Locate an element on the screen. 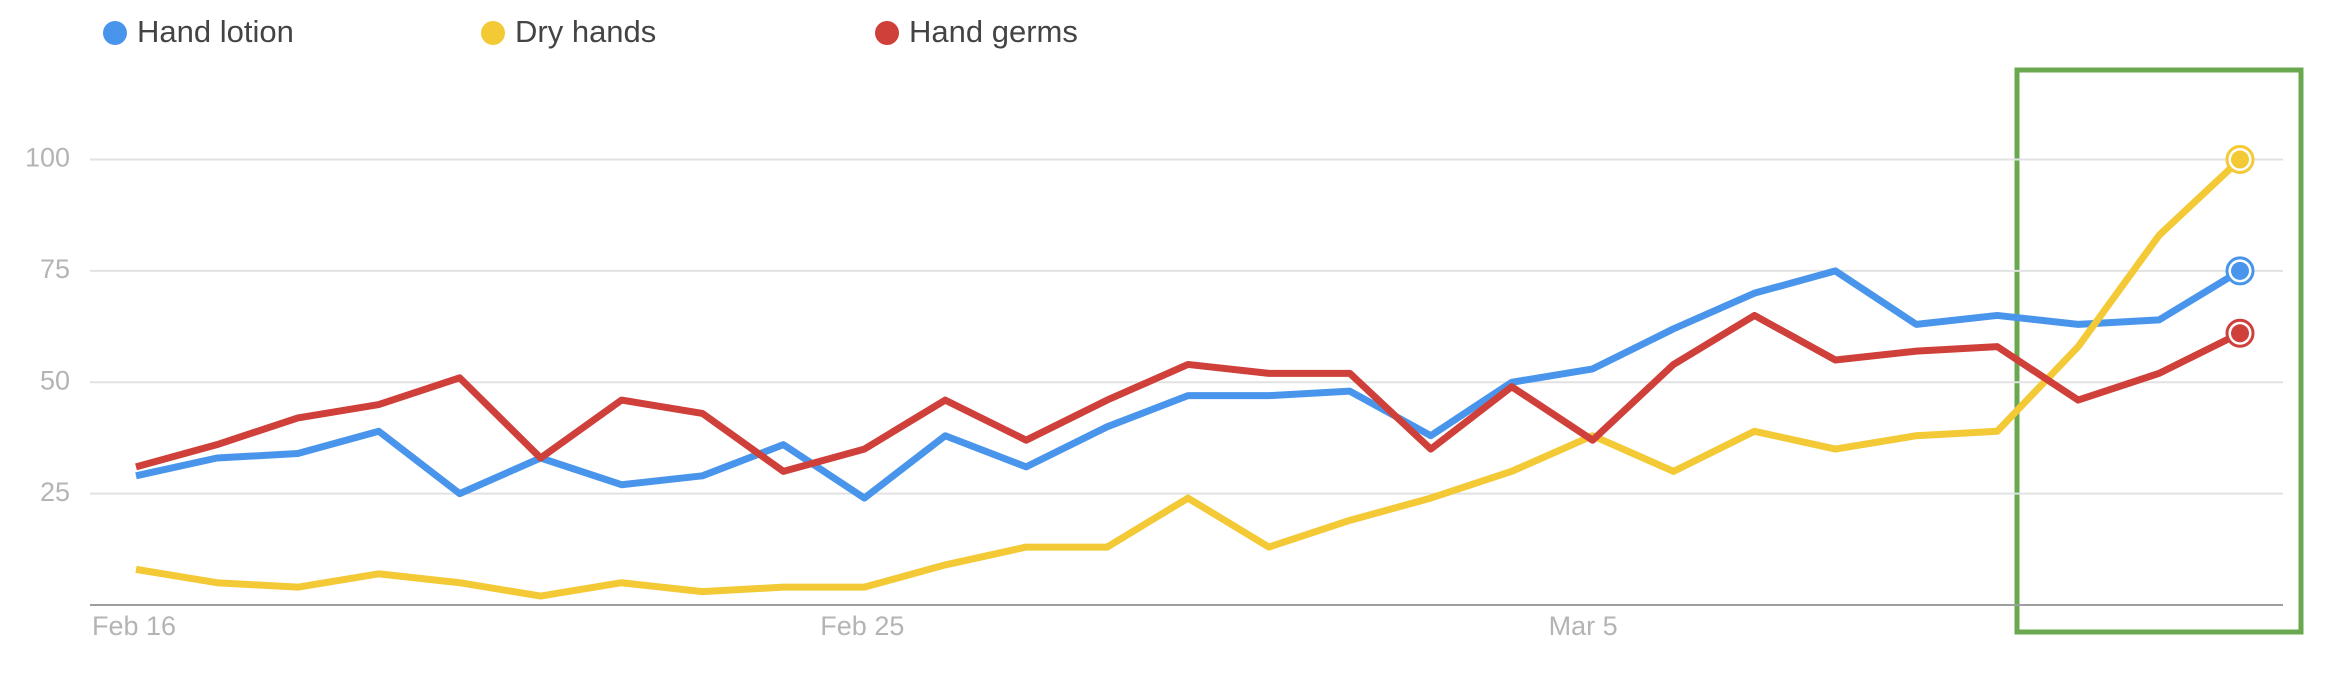  x-tick-label: Mar 5 is located at coordinates (1583, 626).